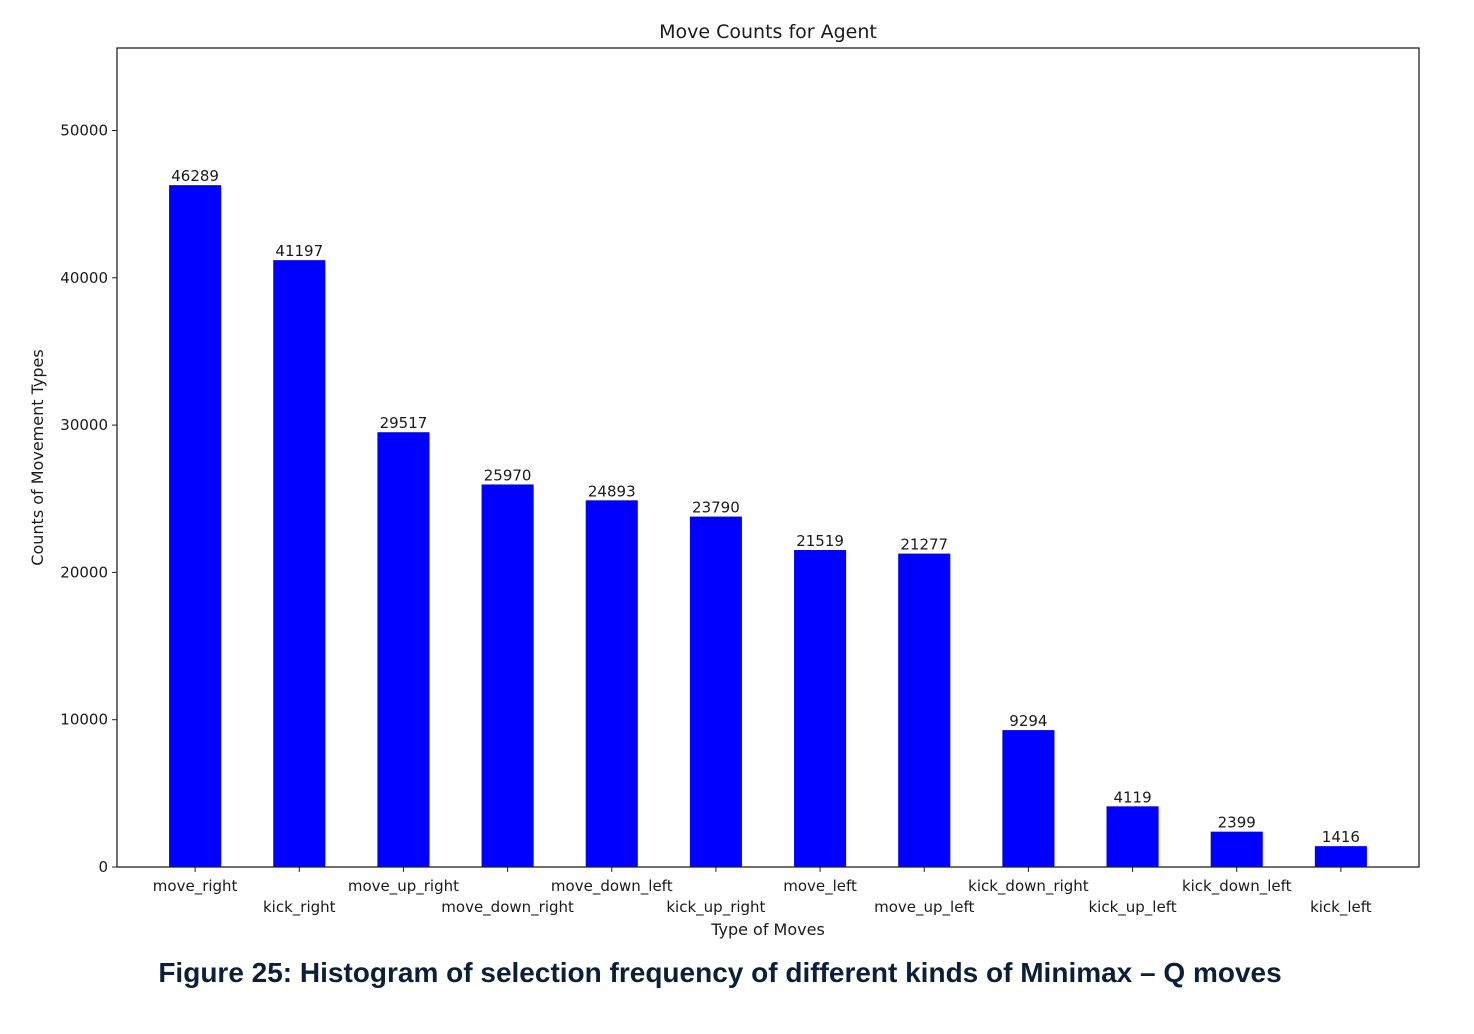  What do you see at coordinates (1028, 798) in the screenshot?
I see `bar-kick-down-right` at bounding box center [1028, 798].